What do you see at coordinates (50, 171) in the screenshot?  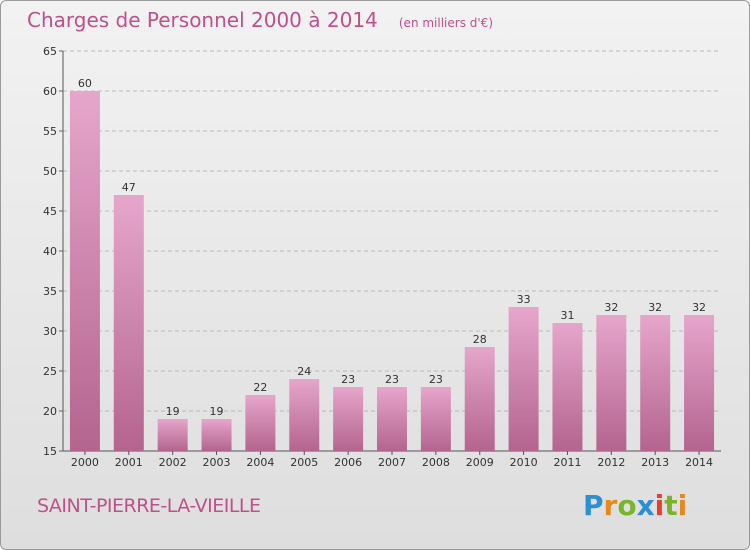 I see `y-tick-label: 50` at bounding box center [50, 171].